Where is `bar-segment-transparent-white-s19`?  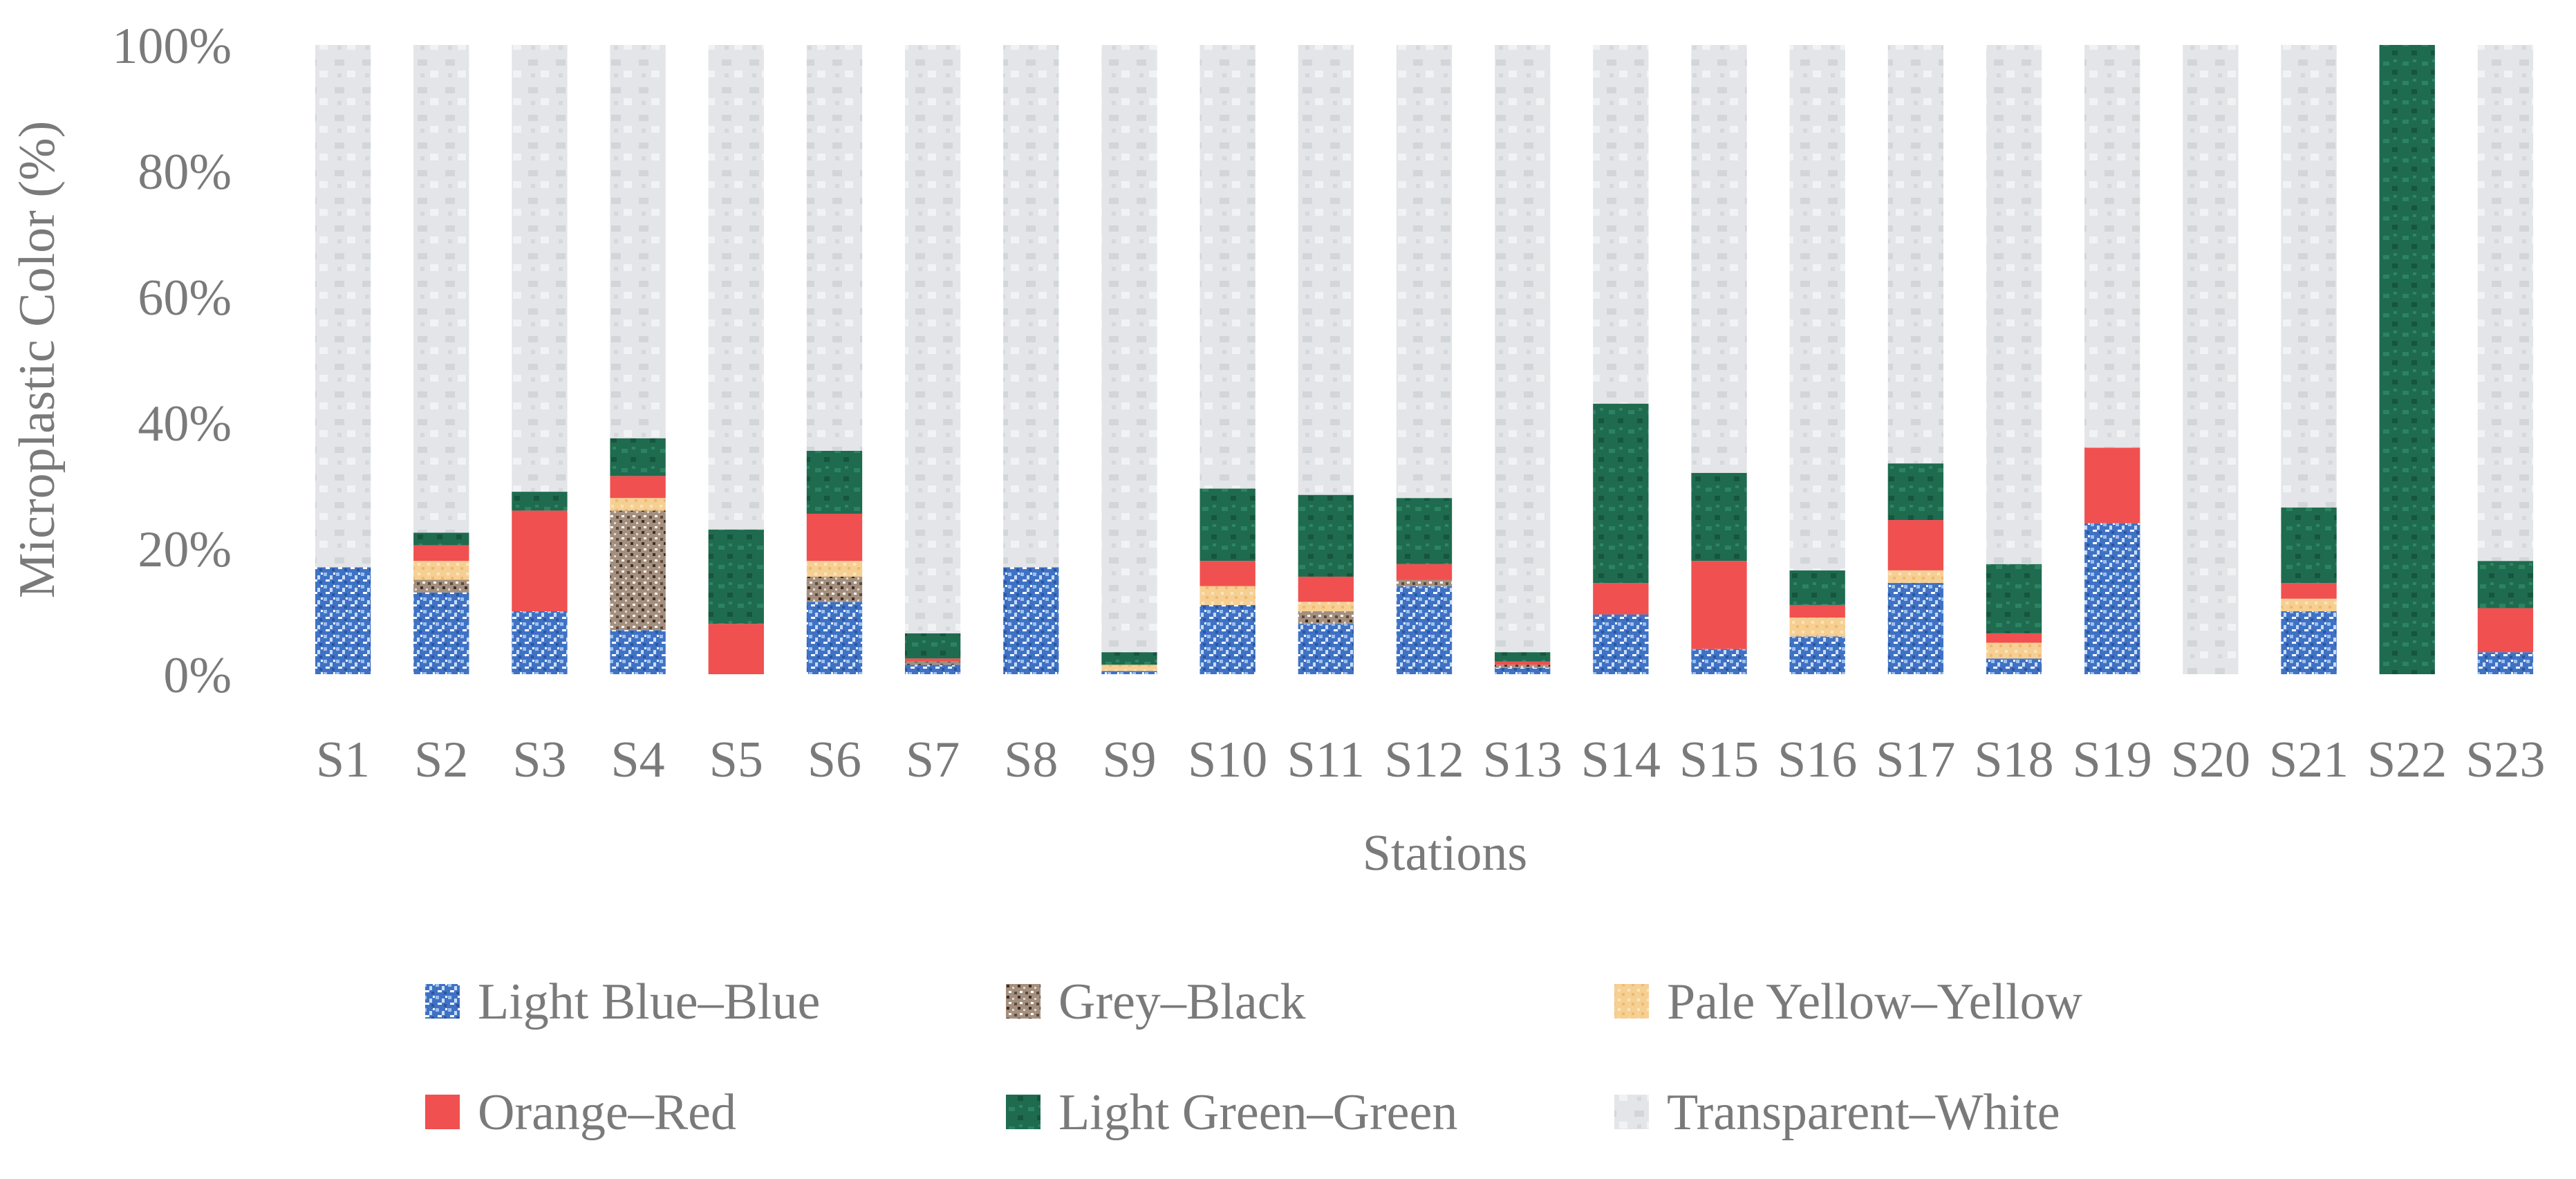
bar-segment-transparent-white-s19 is located at coordinates (2112, 247).